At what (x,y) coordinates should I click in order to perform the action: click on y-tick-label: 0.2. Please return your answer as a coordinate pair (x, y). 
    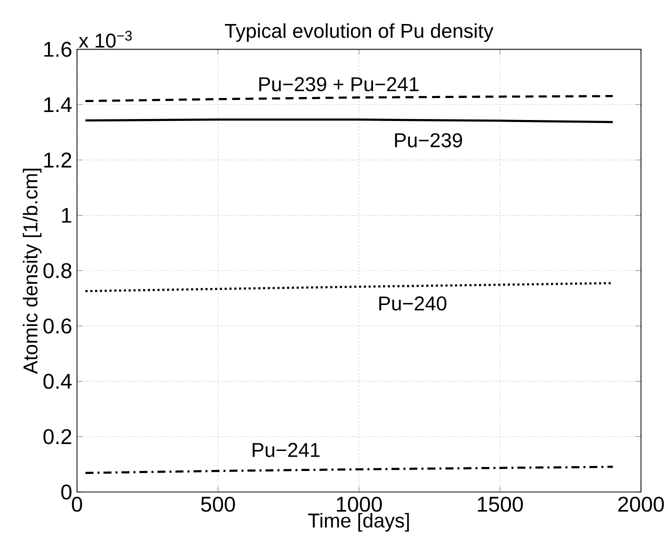
    Looking at the image, I should click on (57, 436).